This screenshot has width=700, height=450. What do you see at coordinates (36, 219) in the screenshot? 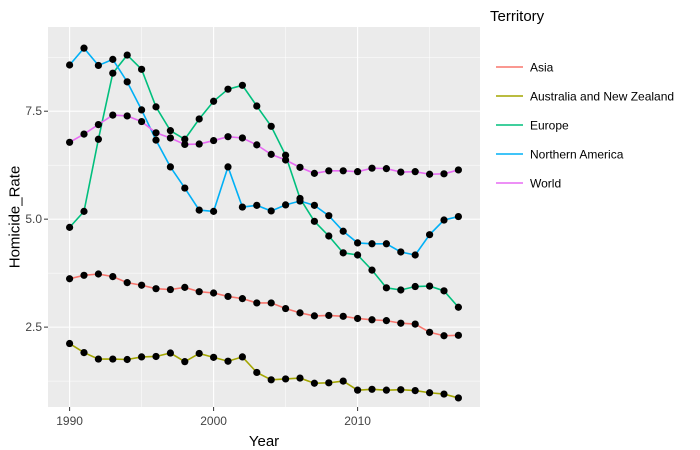
I see `y-axis-ticks: 2.5 5.0 7.5` at bounding box center [36, 219].